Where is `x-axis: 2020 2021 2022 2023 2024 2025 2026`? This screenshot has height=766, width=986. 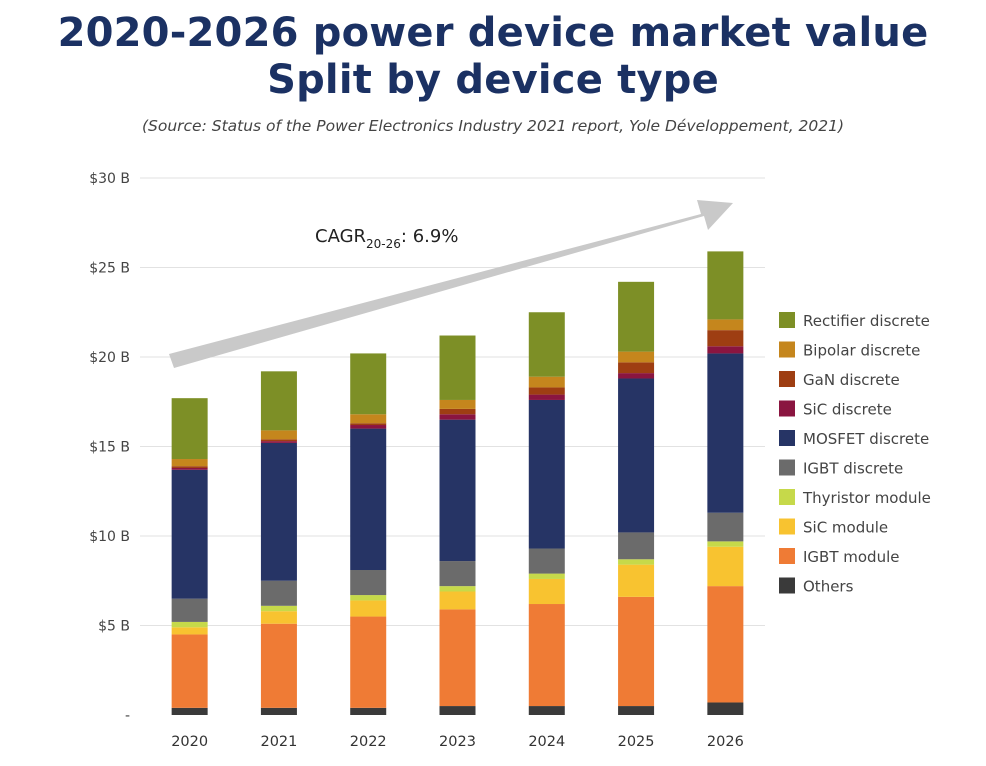 x-axis: 2020 2021 2022 2023 2024 2025 2026 is located at coordinates (457, 742).